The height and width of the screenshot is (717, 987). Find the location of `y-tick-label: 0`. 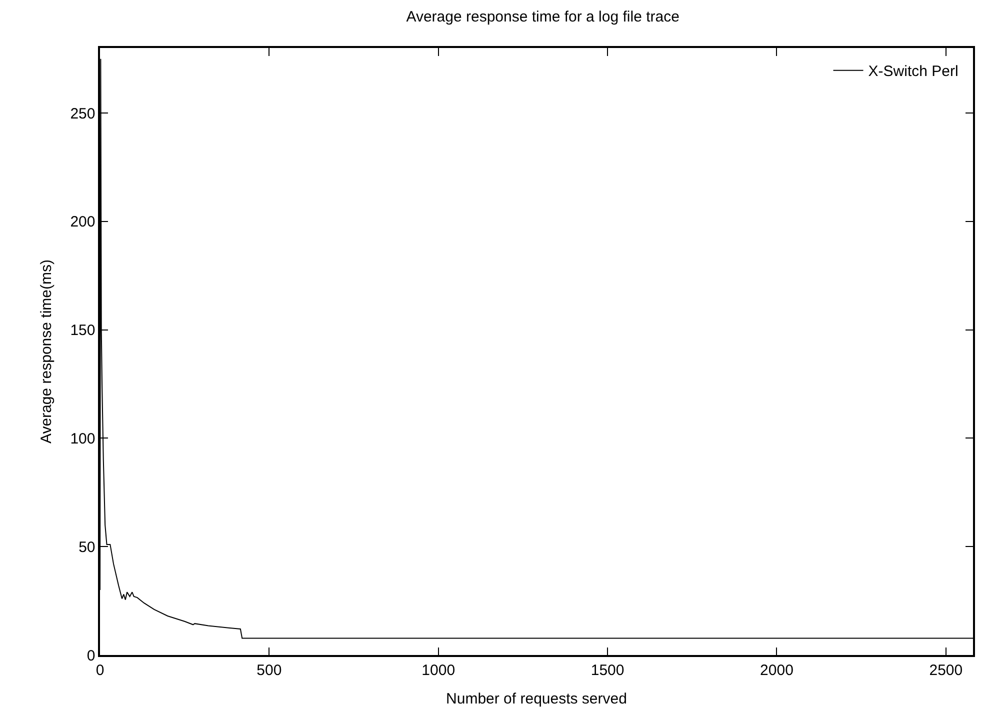

y-tick-label: 0 is located at coordinates (91, 655).